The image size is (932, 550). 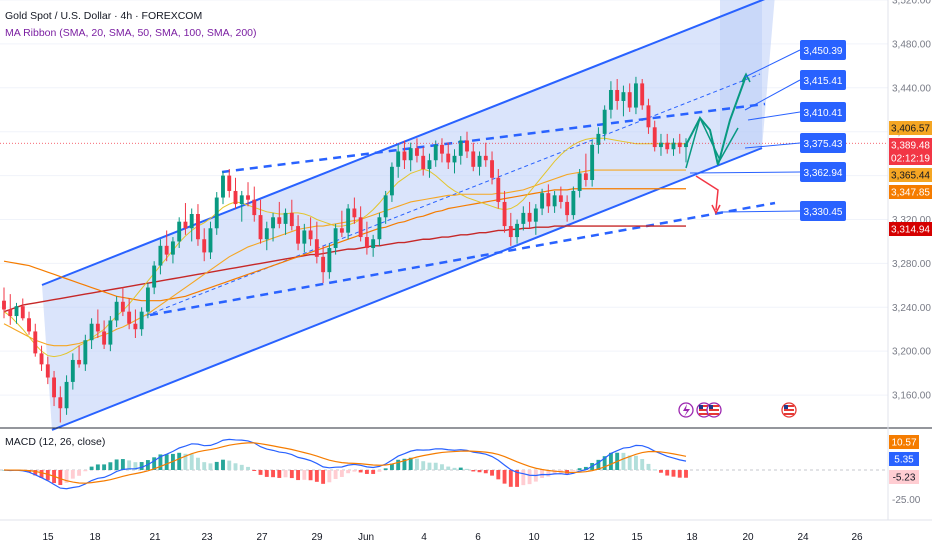 What do you see at coordinates (906, 500) in the screenshot?
I see `macd-tick-label: -25.00` at bounding box center [906, 500].